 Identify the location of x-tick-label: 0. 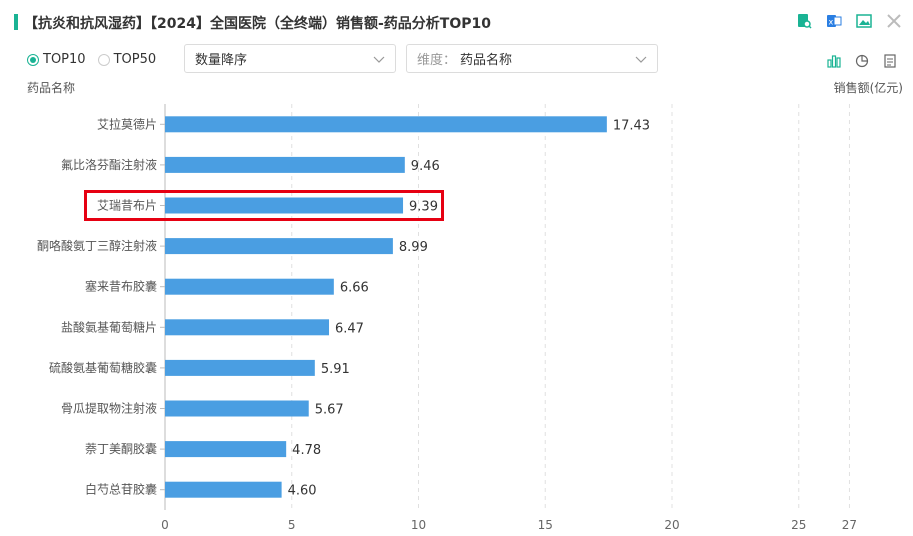
(165, 525).